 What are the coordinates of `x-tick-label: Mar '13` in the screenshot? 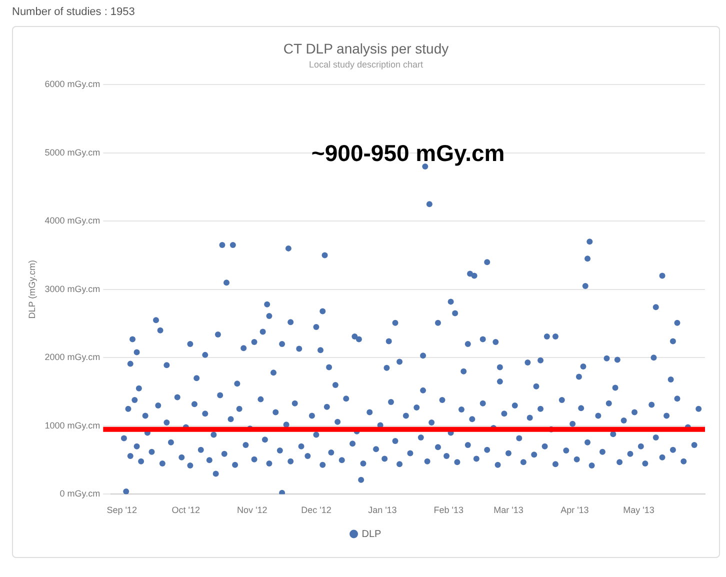 It's located at (509, 510).